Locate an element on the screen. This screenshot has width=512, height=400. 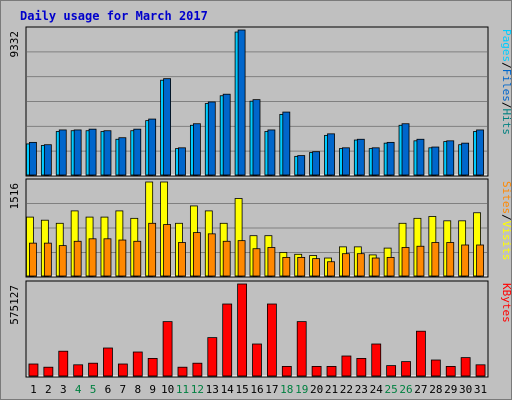
legend-item-sites: Sites is located at coordinates (506, 197).